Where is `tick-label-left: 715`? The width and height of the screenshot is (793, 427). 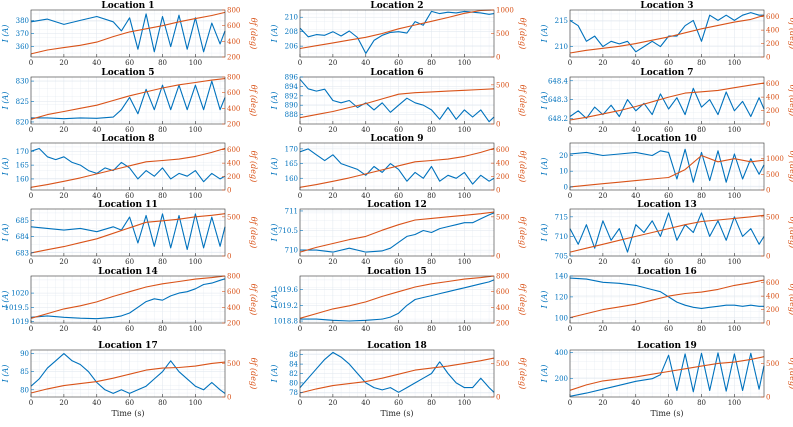 tick-label-left: 715 is located at coordinates (561, 217).